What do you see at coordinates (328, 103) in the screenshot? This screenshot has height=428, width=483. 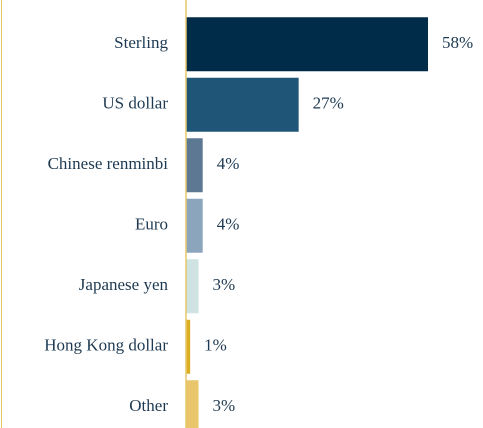 I see `value-label: 27%` at bounding box center [328, 103].